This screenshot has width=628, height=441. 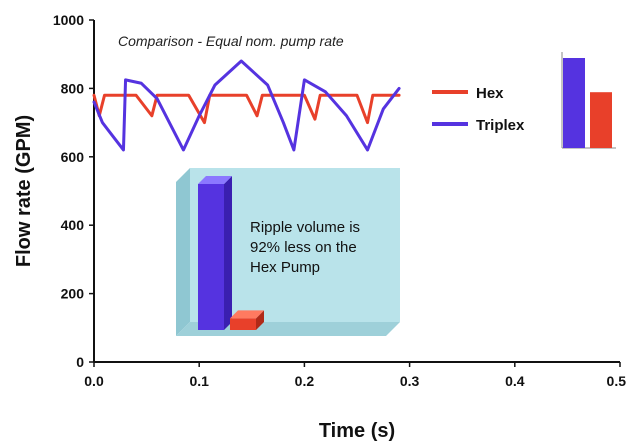 I want to click on inset-bar-triplex-top, so click(x=215, y=180).